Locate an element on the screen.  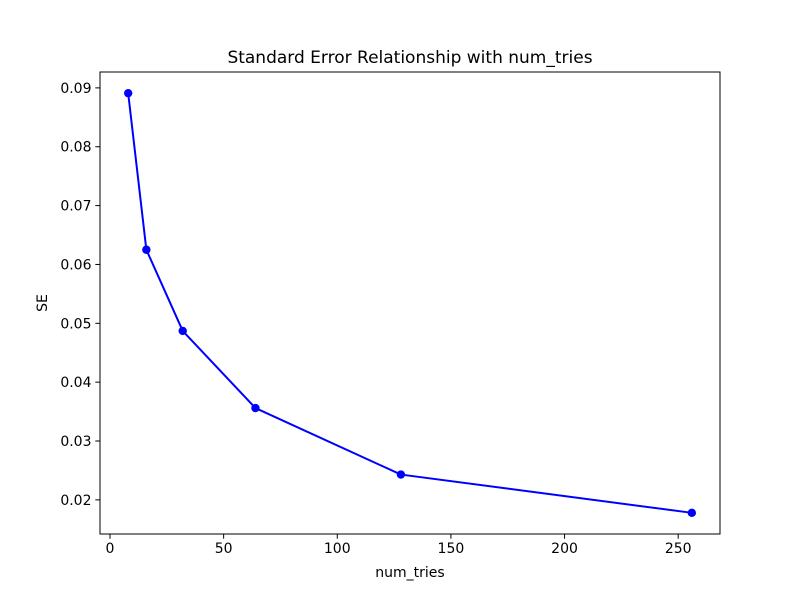
y-tick-label: 0.03 is located at coordinates (75, 442).